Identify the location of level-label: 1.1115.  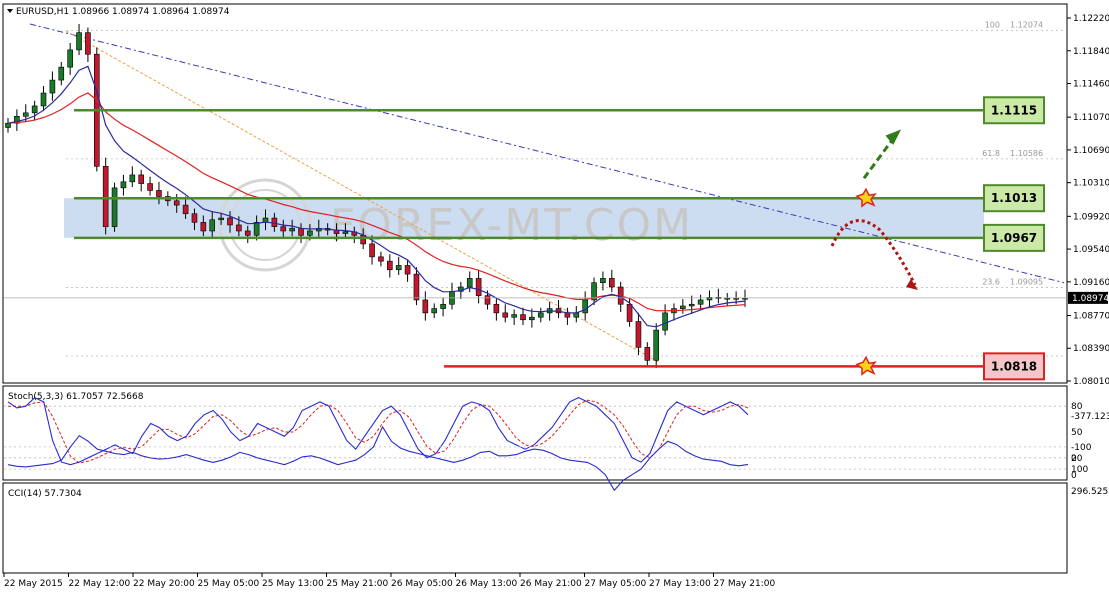
(1014, 110).